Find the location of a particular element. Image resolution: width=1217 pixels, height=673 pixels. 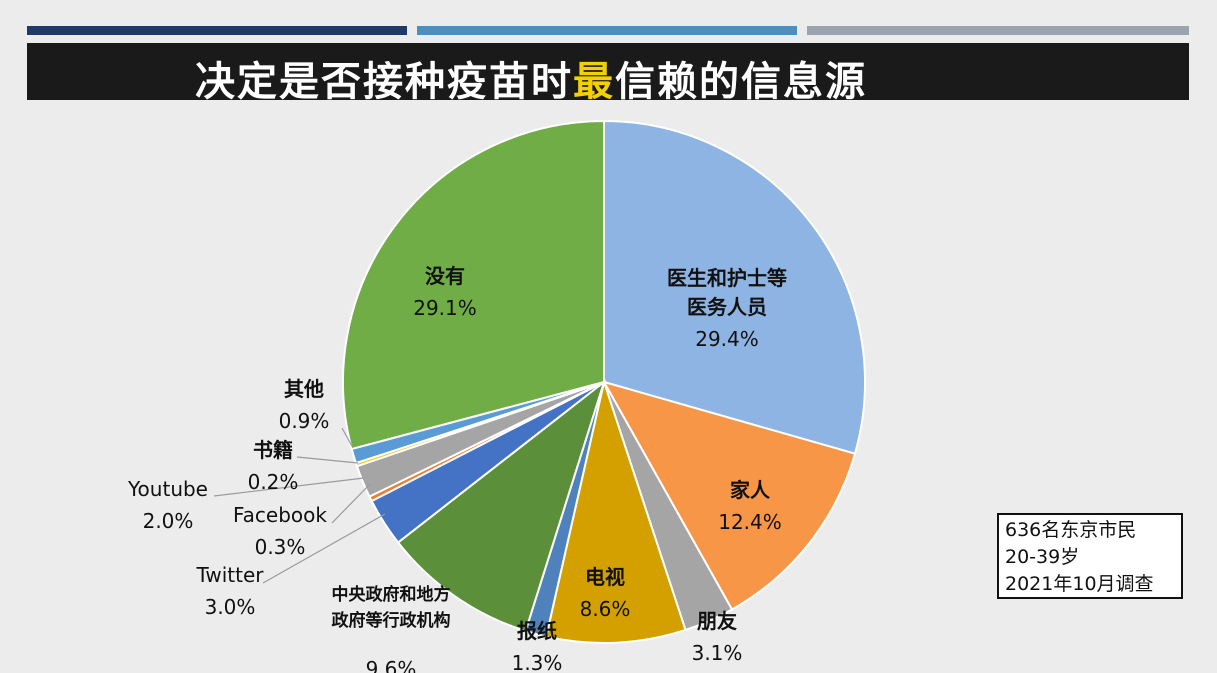

title-part-1: 决定是否接种疫苗时 is located at coordinates (384, 82).